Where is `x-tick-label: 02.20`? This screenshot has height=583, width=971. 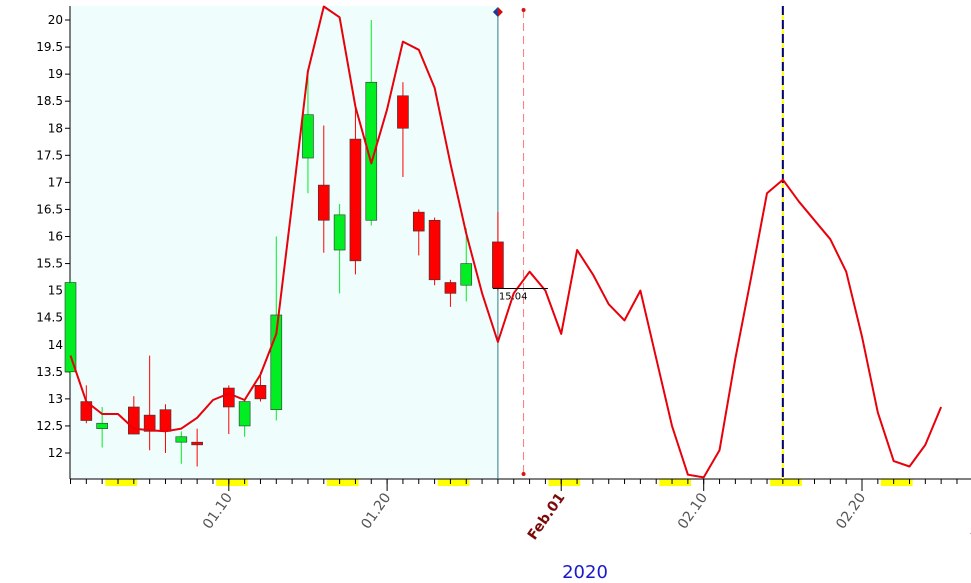 x-tick-label: 02.20 is located at coordinates (851, 511).